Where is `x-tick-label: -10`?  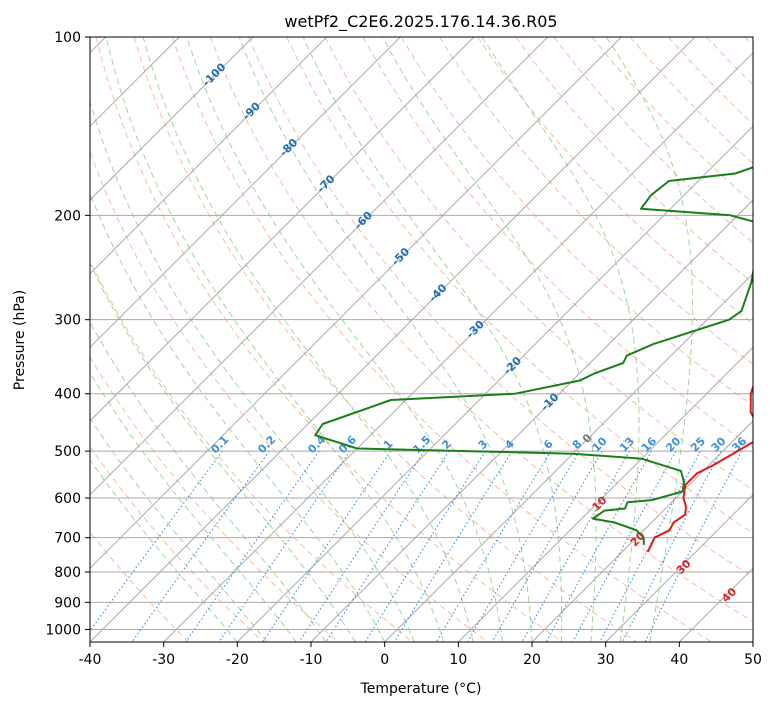 x-tick-label: -10 is located at coordinates (311, 660).